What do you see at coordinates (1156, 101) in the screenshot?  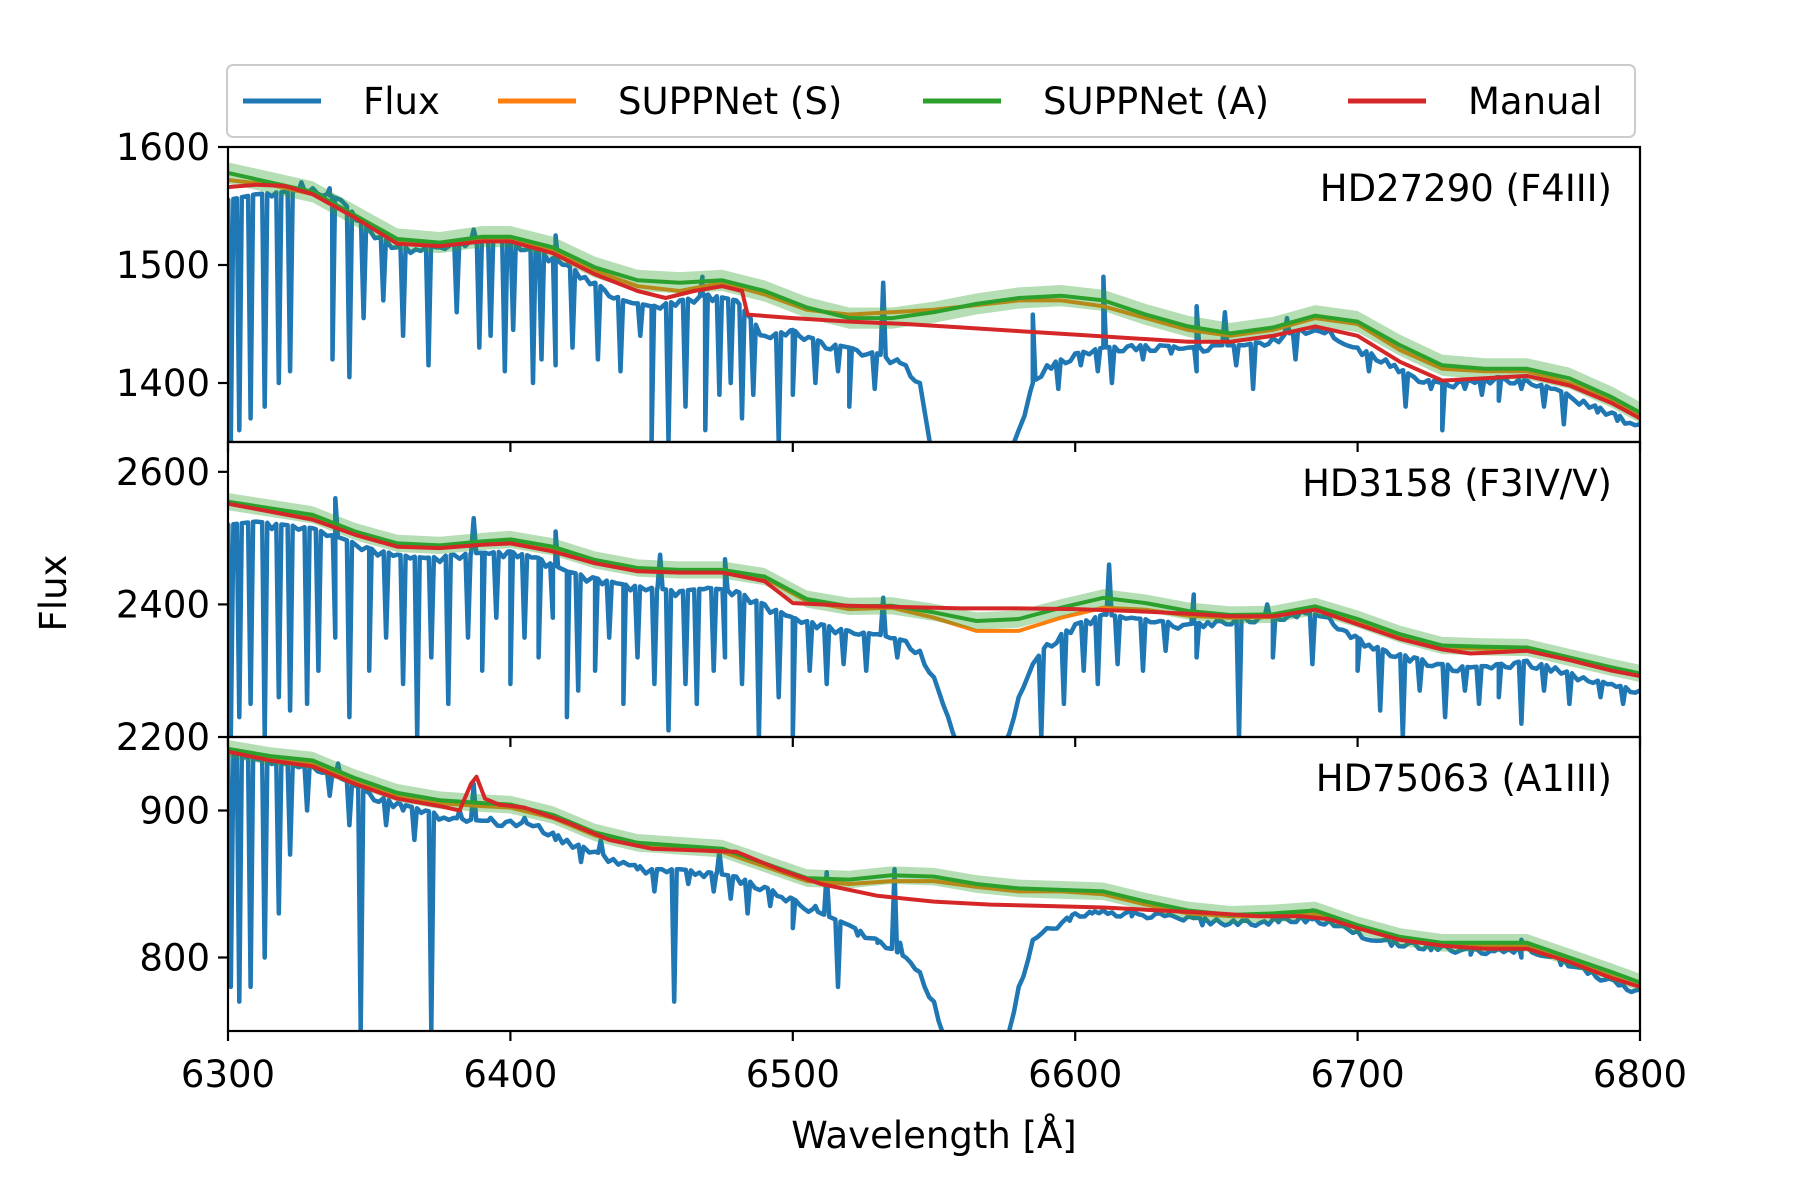 I see `legend-label-suppnet-a: SUPPNet (A)` at bounding box center [1156, 101].